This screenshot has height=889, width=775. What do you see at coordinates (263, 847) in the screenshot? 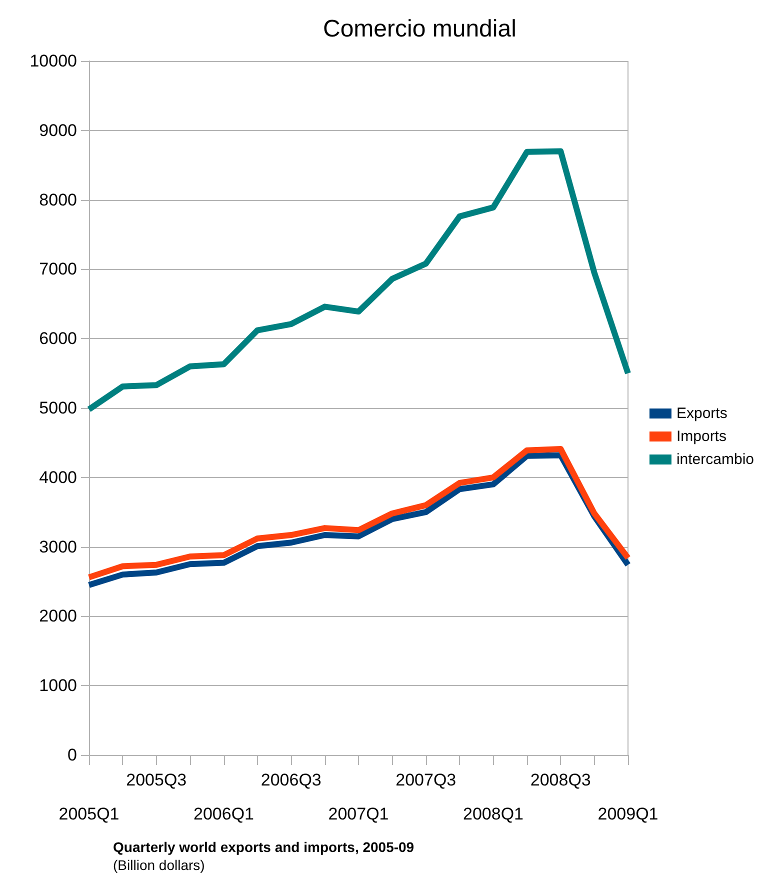
I see `text: Quarterly world exports and imports, 2005-09` at bounding box center [263, 847].